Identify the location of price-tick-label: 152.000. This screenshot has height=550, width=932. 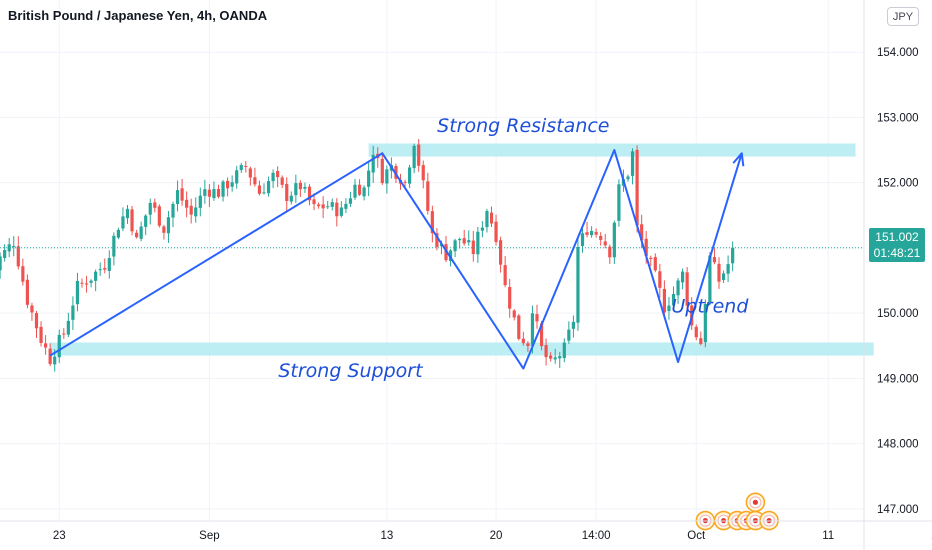
(898, 184).